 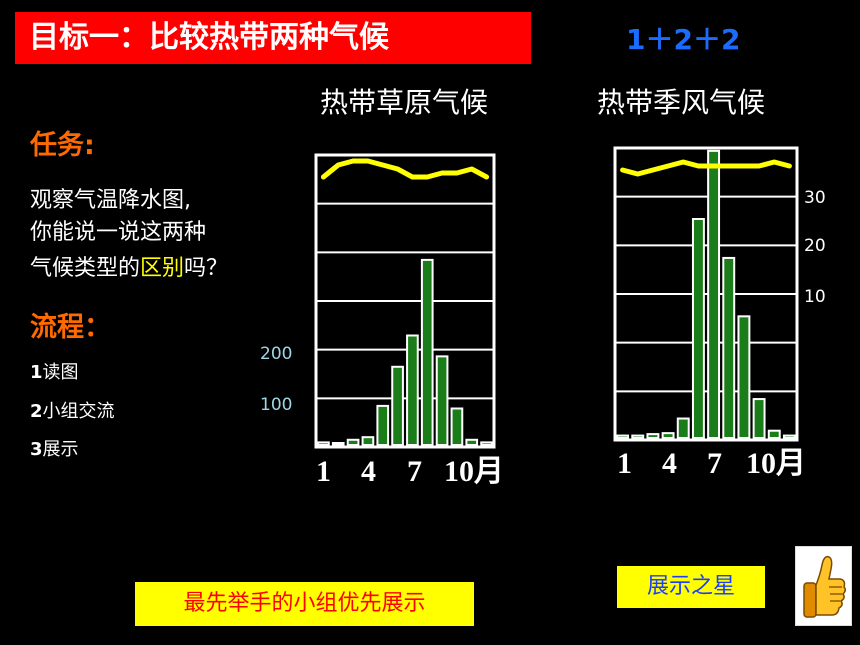 I want to click on process-step: 1读图, so click(x=54, y=372).